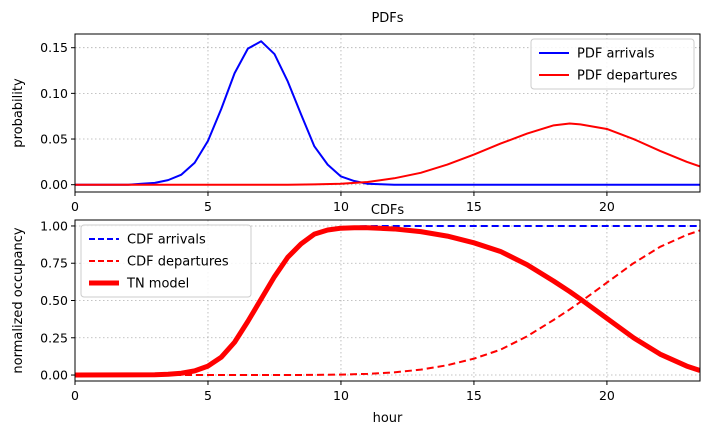  I want to click on y-tick-label: 0.50, so click(54, 300).